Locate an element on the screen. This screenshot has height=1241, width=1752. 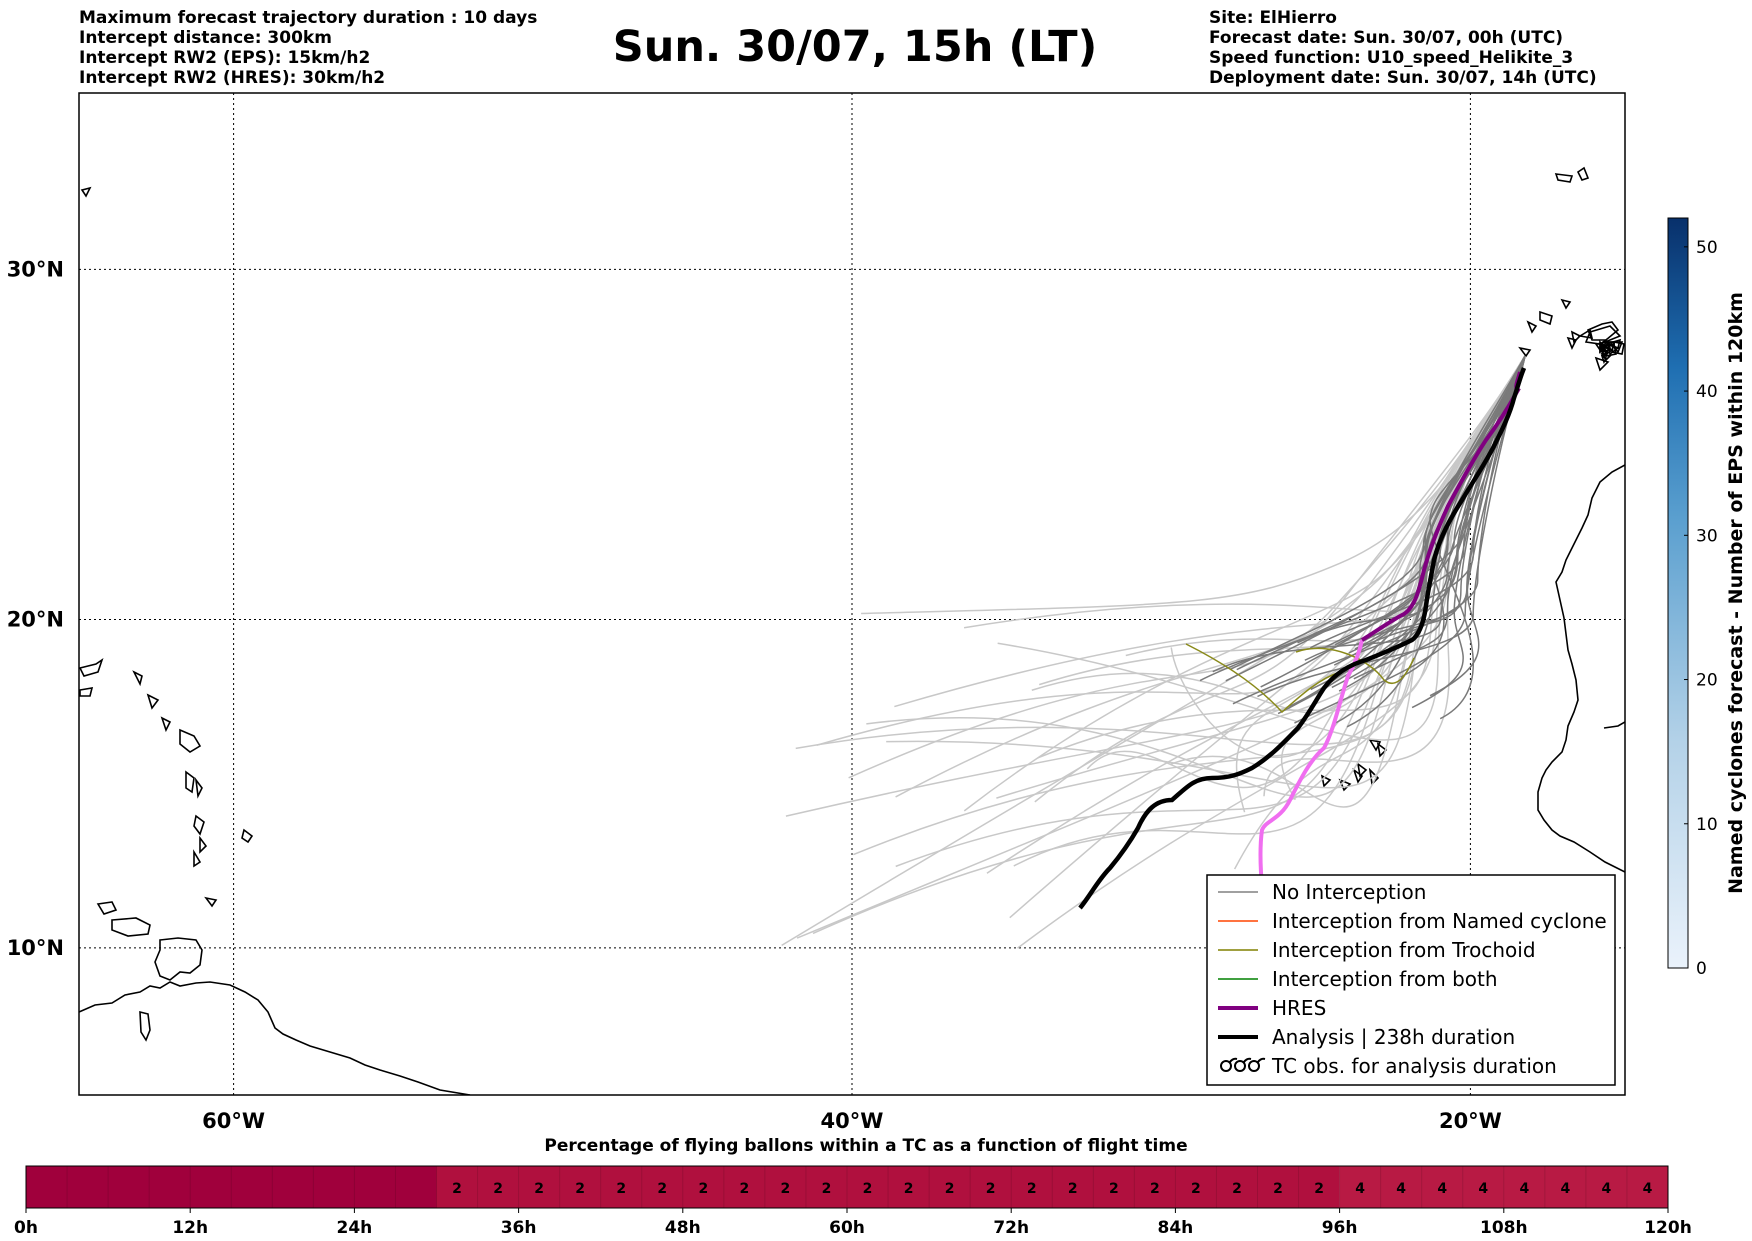
colorbar-tick-label: 40 is located at coordinates (1707, 392).